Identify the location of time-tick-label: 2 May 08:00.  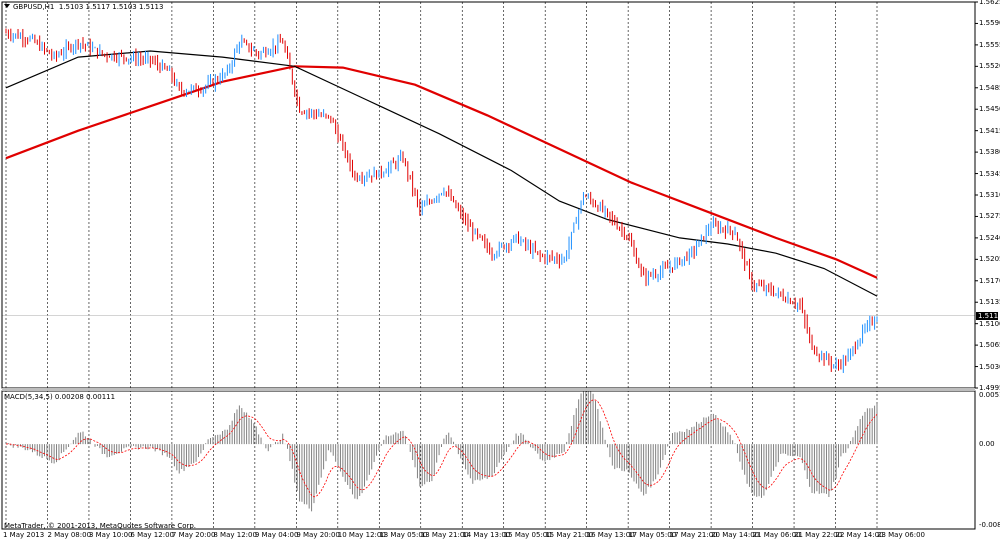
(69, 535).